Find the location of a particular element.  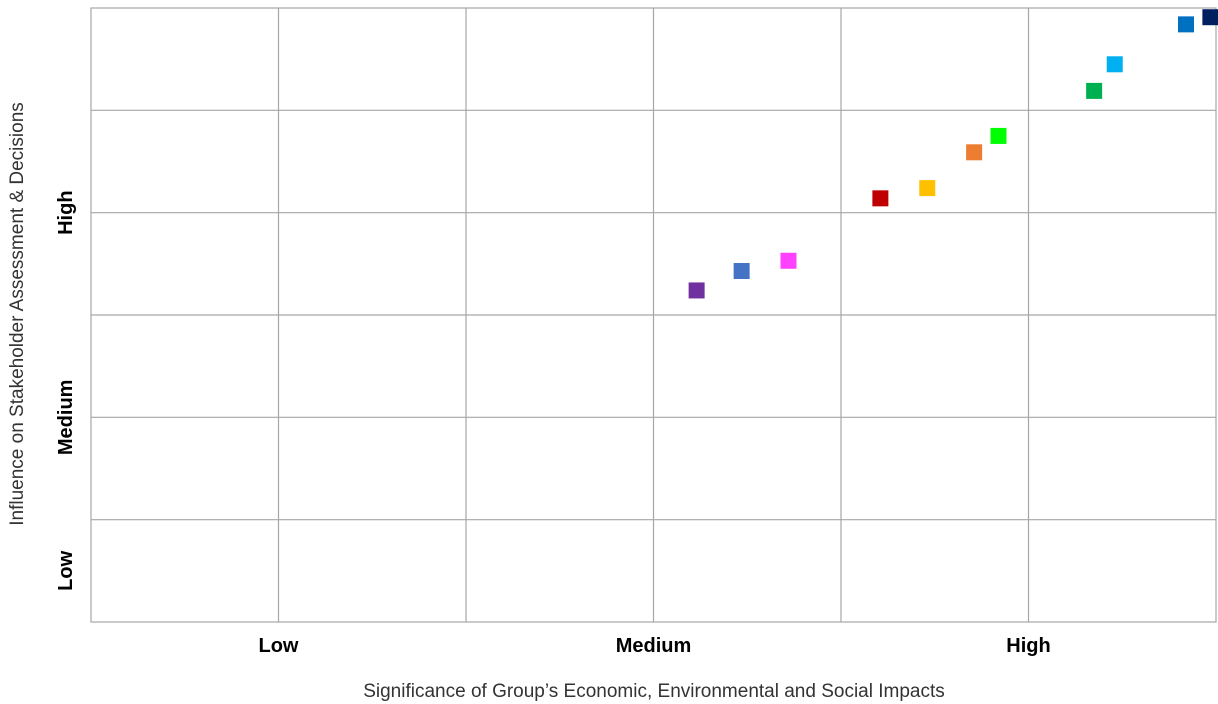

x-axis-ticks: Low Medium High is located at coordinates (655, 646).